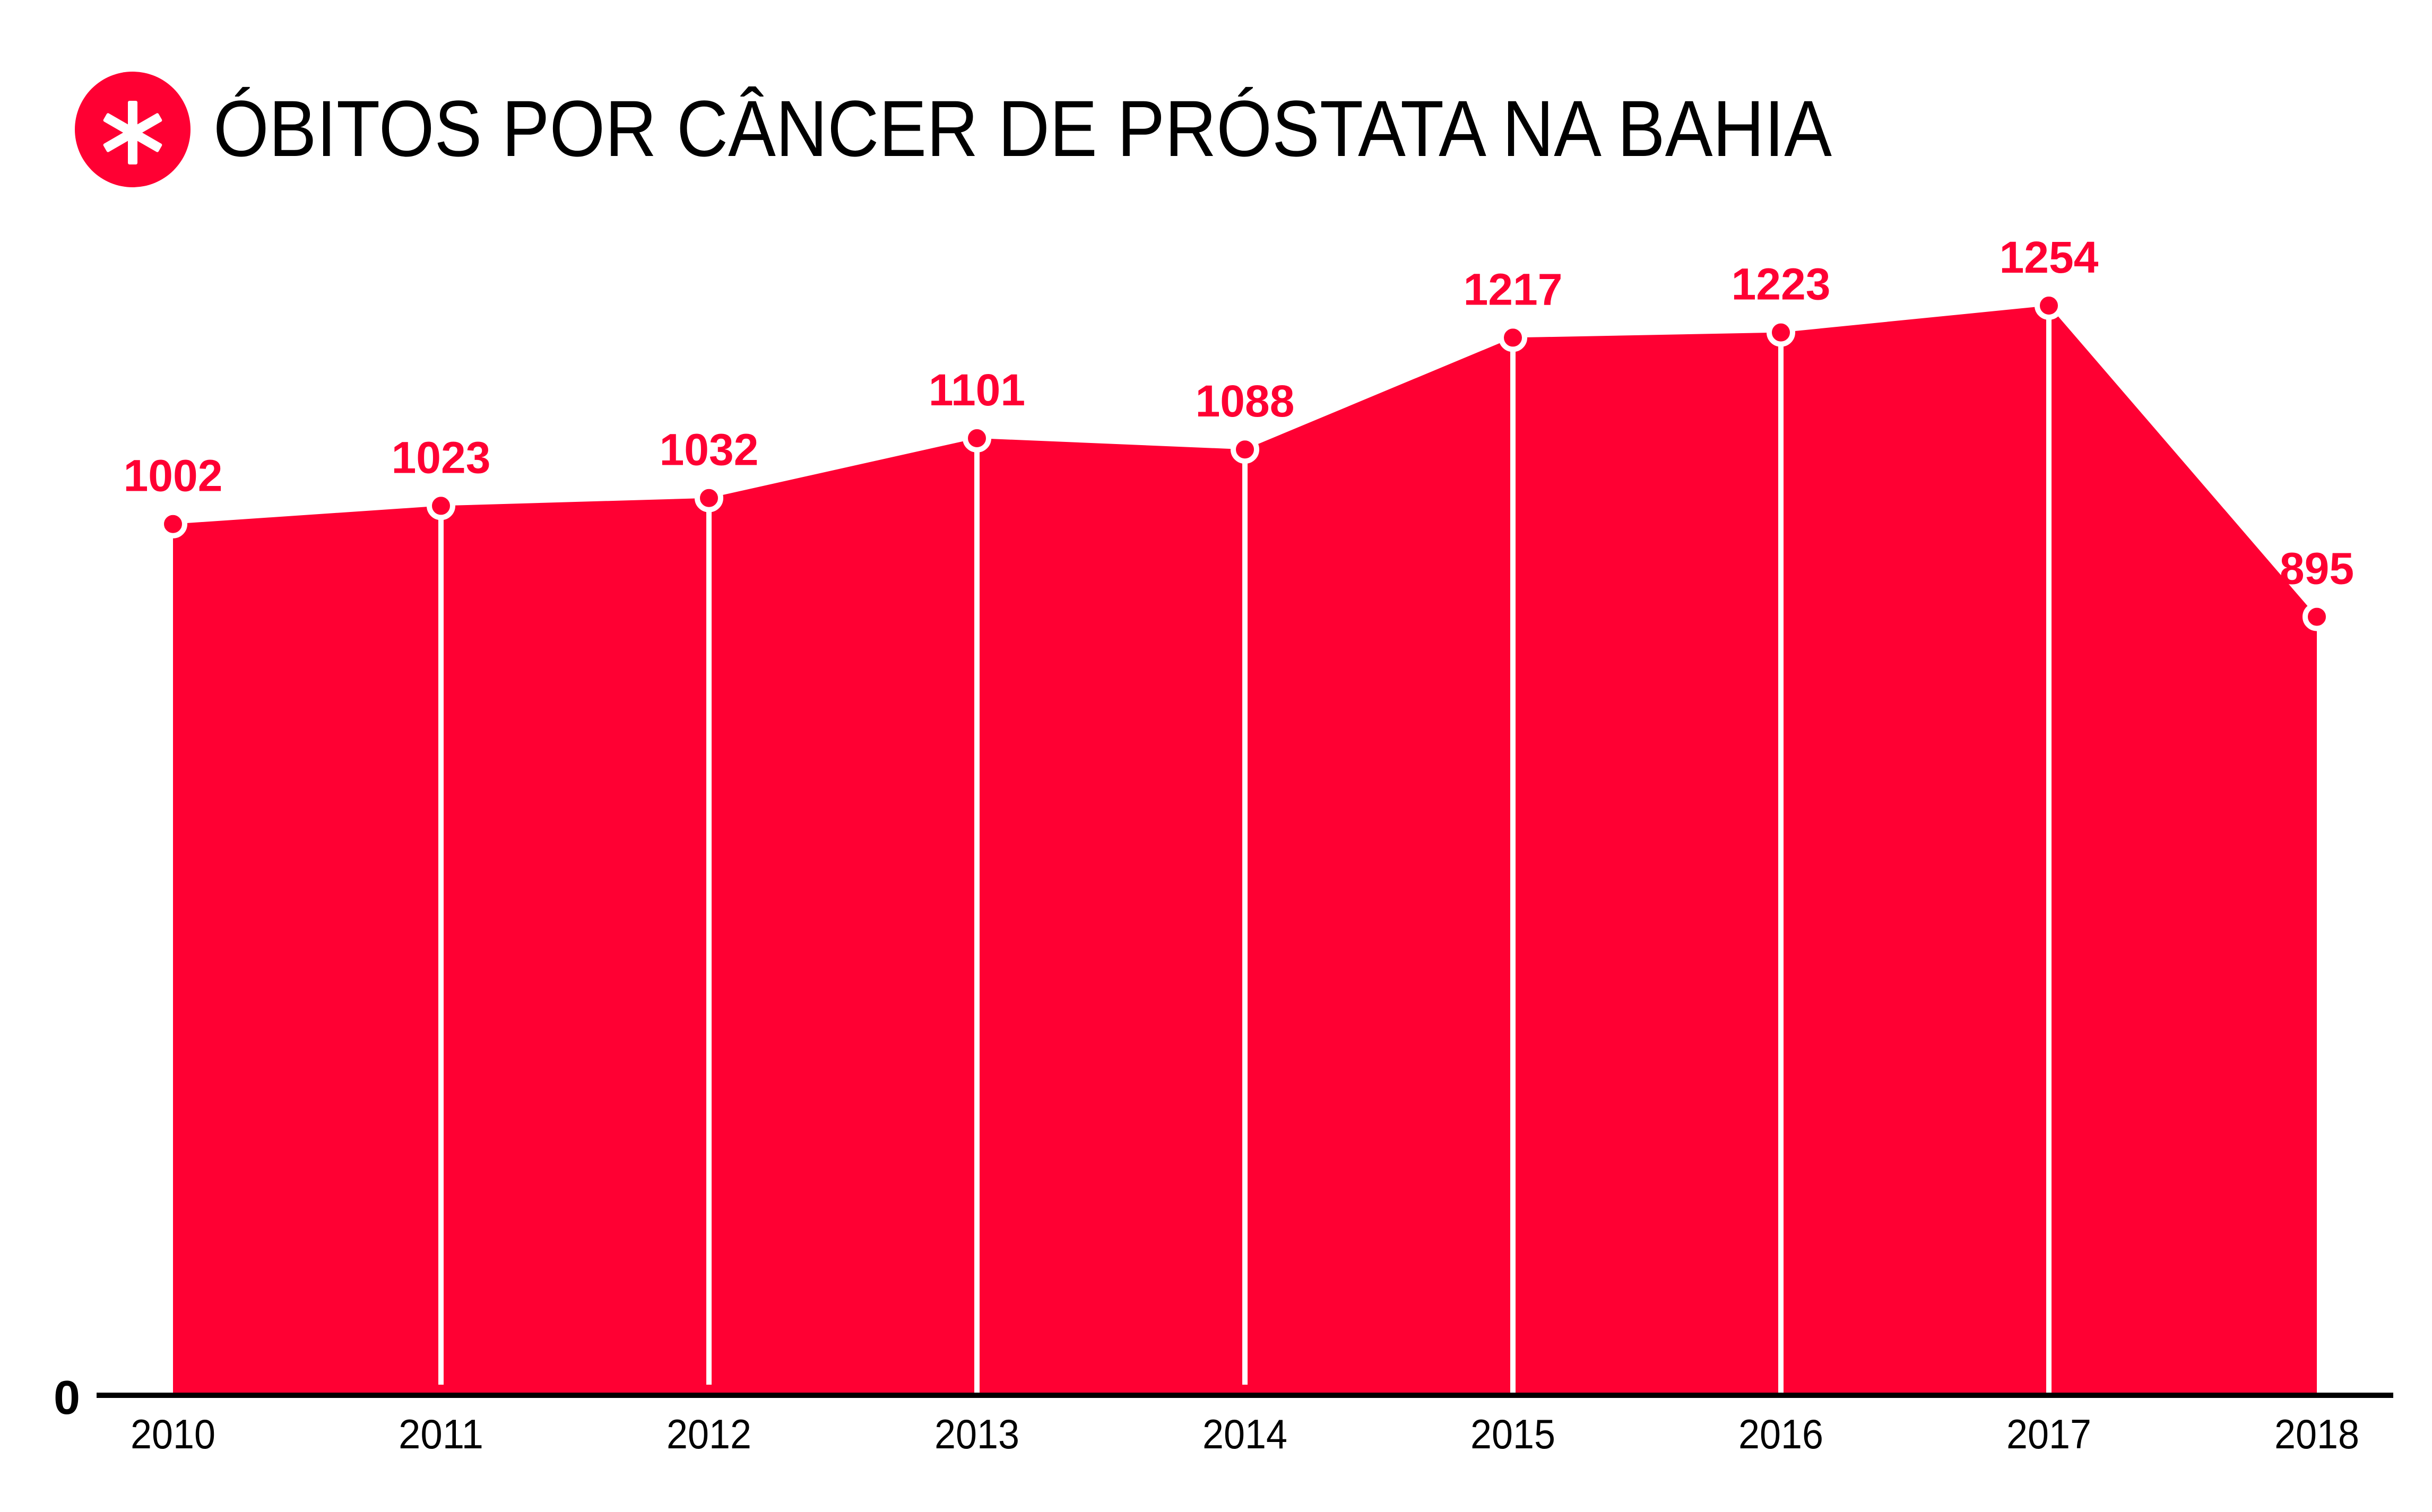  What do you see at coordinates (173, 1434) in the screenshot?
I see `x-tick-label: 2010` at bounding box center [173, 1434].